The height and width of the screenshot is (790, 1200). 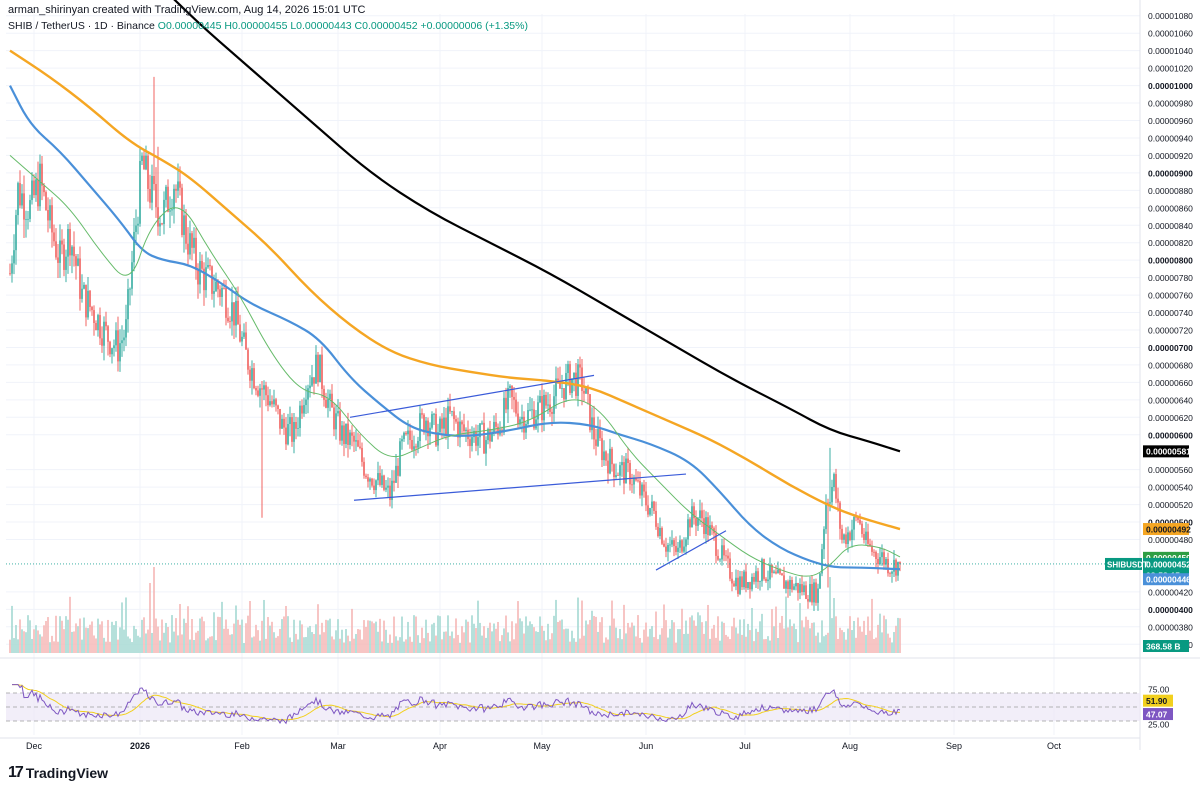 I want to click on symbol-tag: SHIBUSDT, so click(x=1127, y=564).